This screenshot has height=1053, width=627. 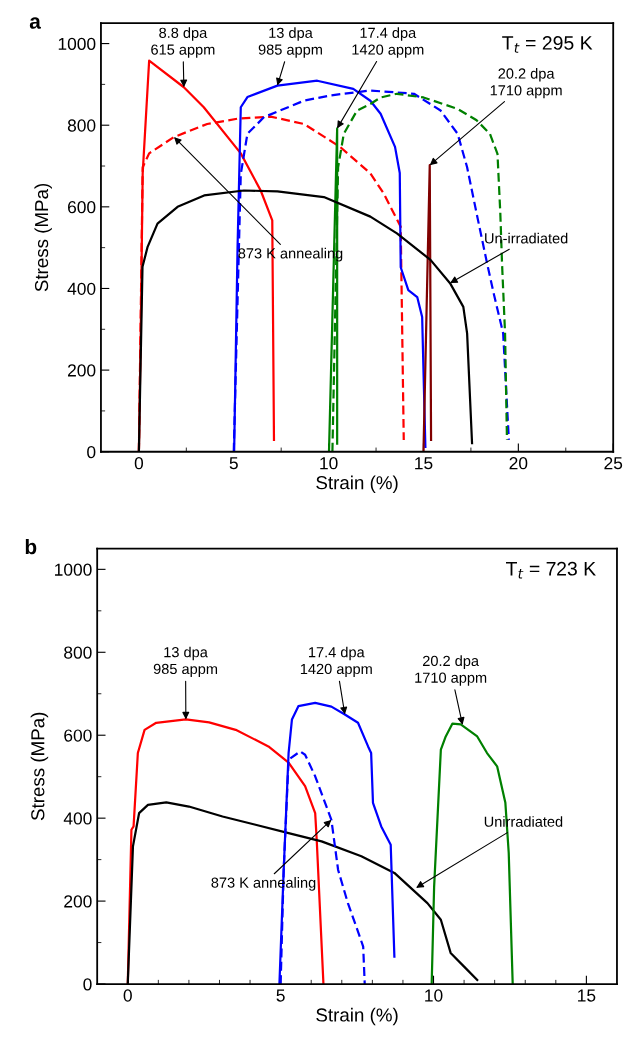 What do you see at coordinates (547, 44) in the screenshot?
I see `annotation: T$_{t}$ = 295 K` at bounding box center [547, 44].